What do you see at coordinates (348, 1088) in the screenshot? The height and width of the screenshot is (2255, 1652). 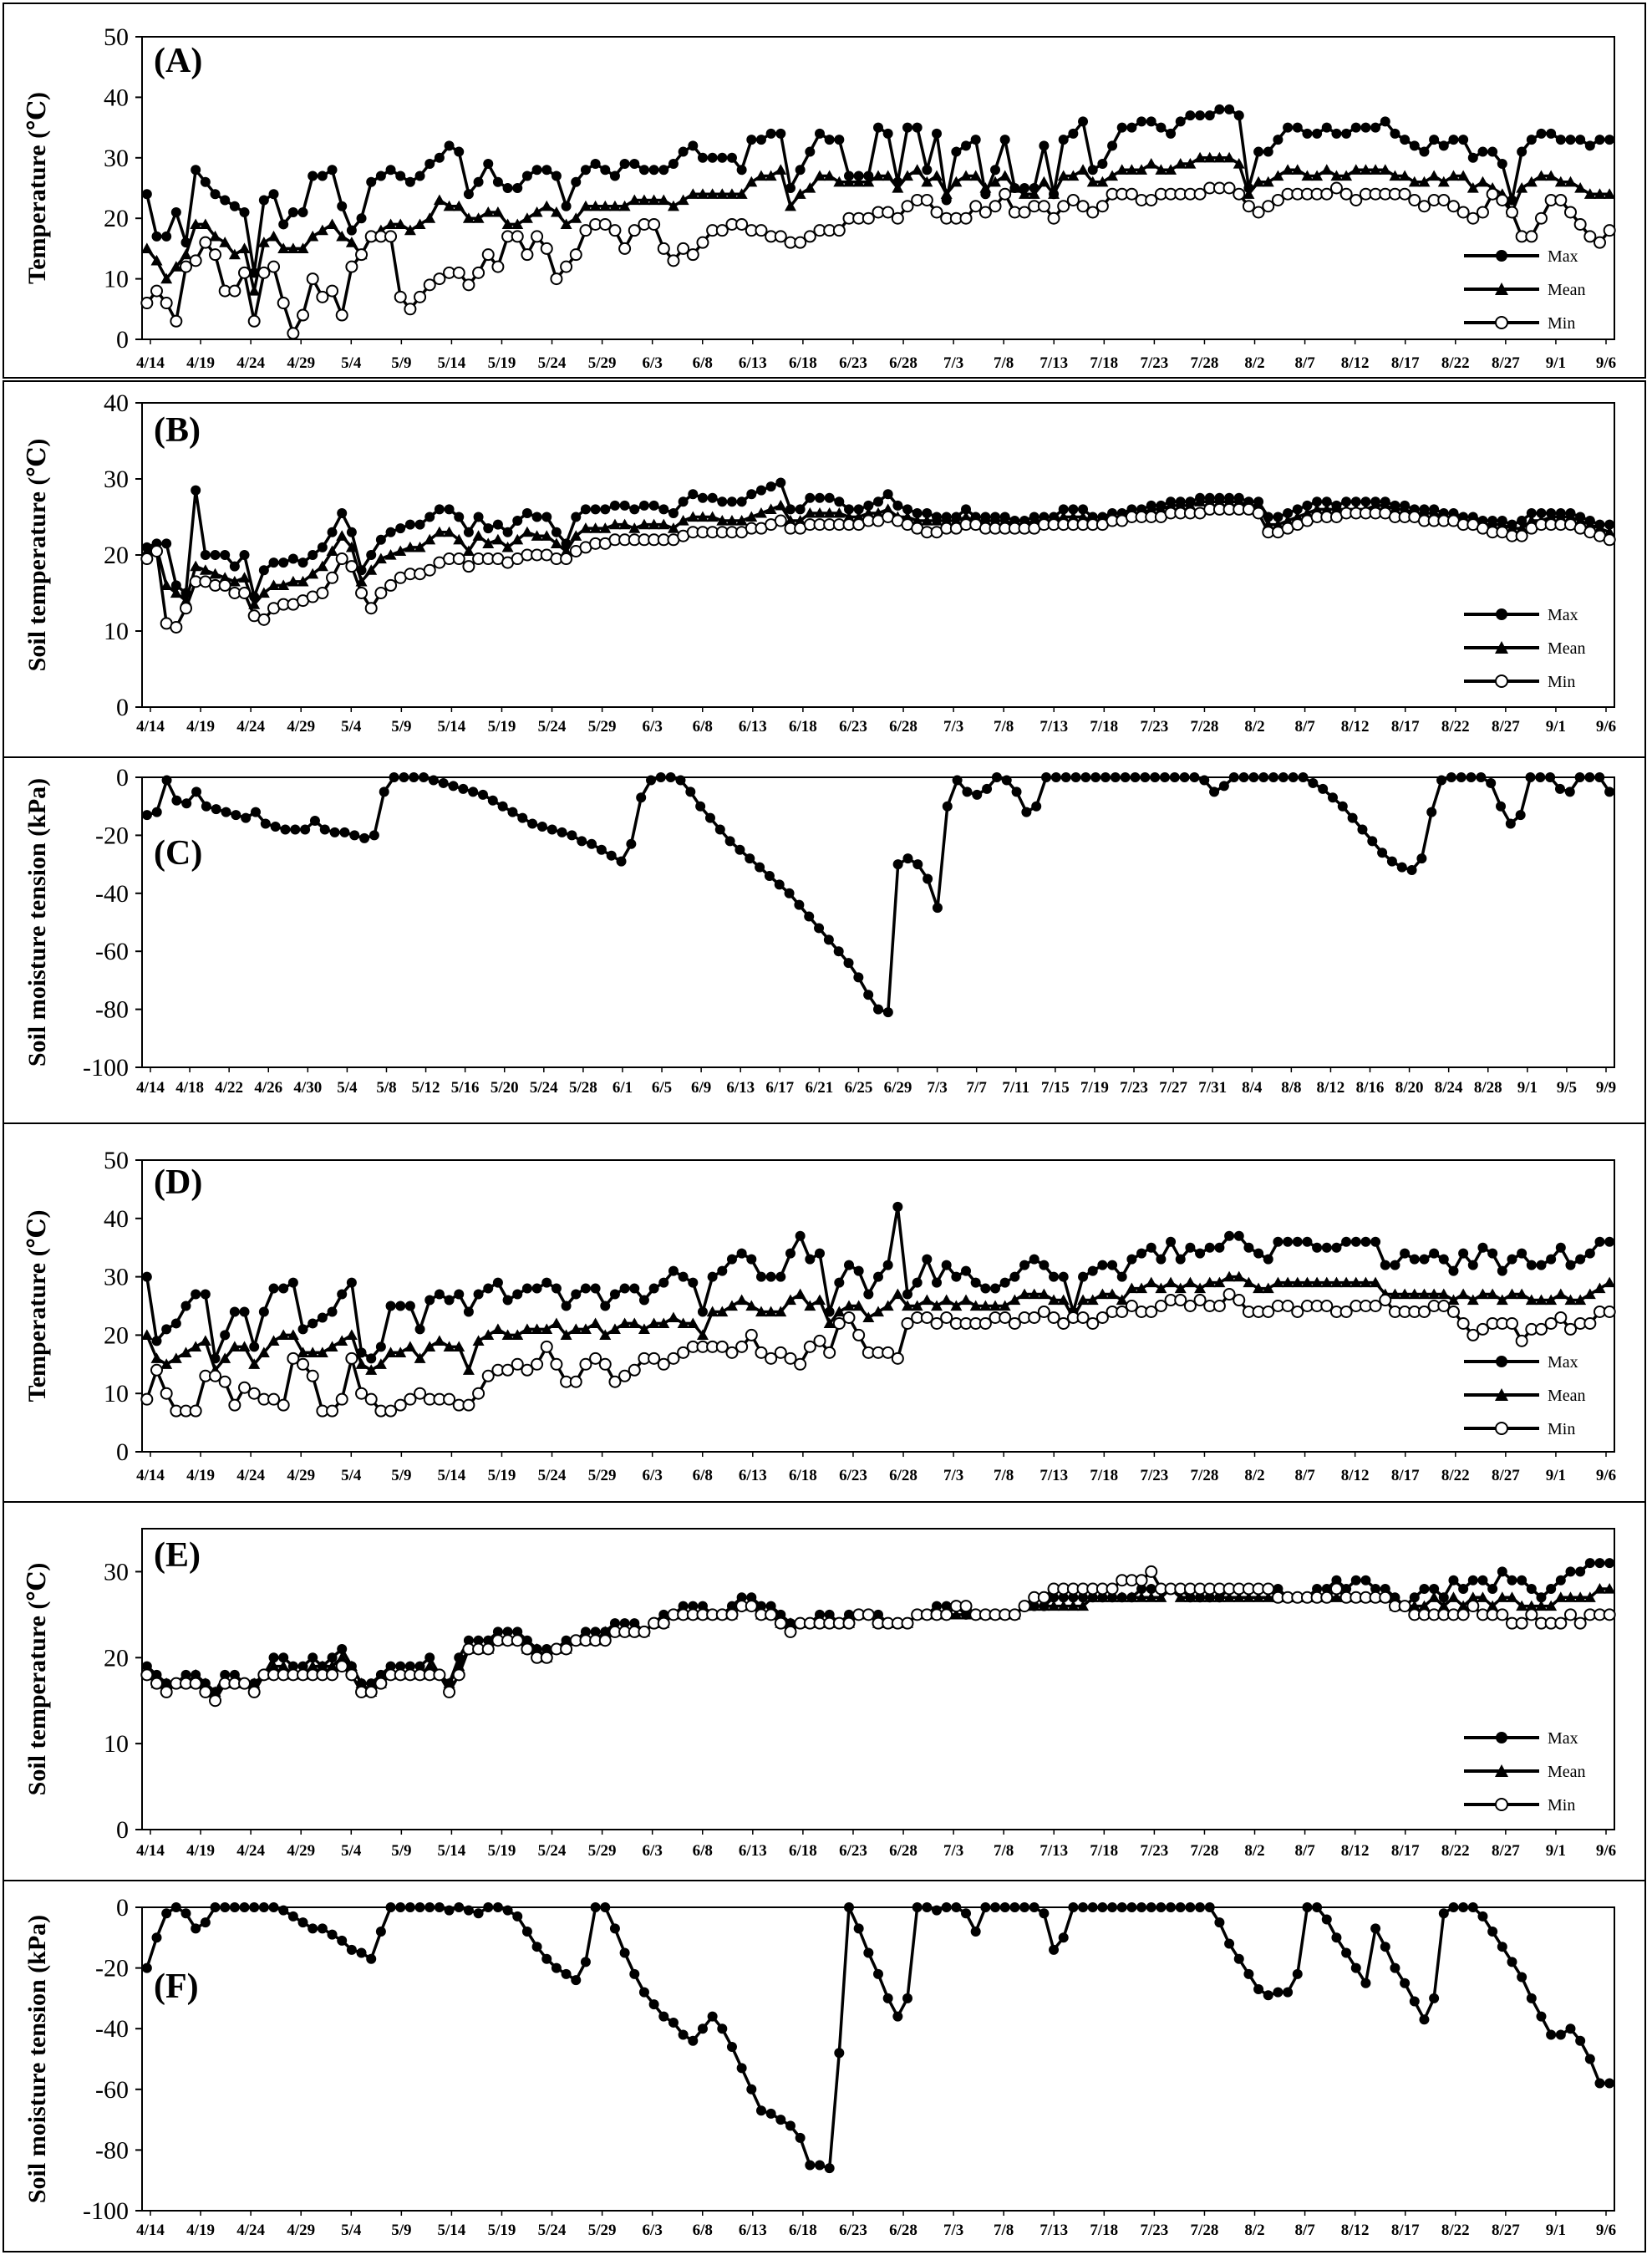 I see `x-tick-label: 5/4` at bounding box center [348, 1088].